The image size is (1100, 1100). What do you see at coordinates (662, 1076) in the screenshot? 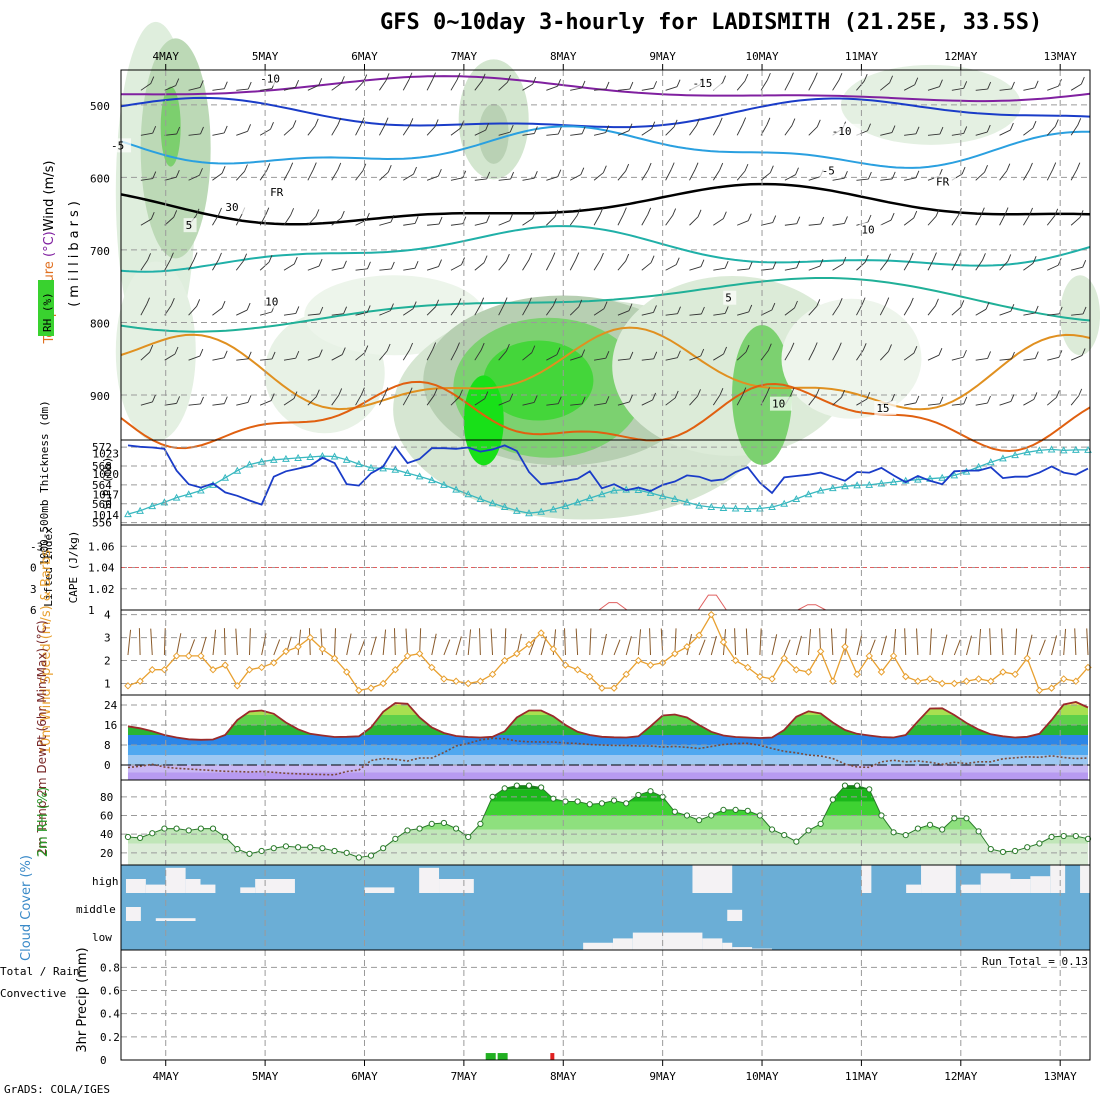
I see `date-label-bottom-9MAY: 9MAY` at bounding box center [662, 1076].